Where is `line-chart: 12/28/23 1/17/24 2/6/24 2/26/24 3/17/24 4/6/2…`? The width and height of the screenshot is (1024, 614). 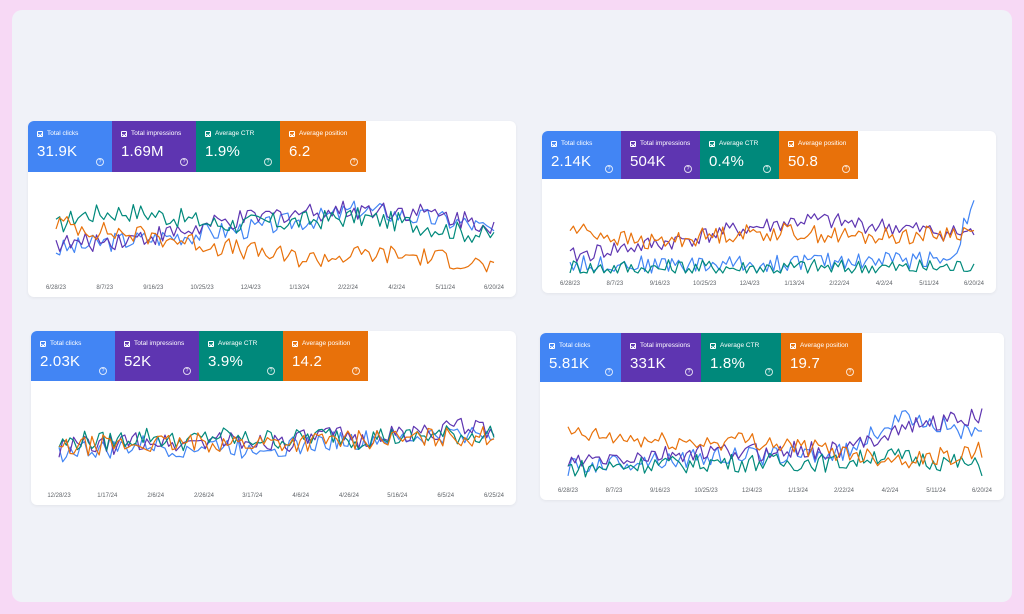 line-chart: 12/28/23 1/17/24 2/6/24 2/26/24 3/17/24 4/6/2… is located at coordinates (276, 458).